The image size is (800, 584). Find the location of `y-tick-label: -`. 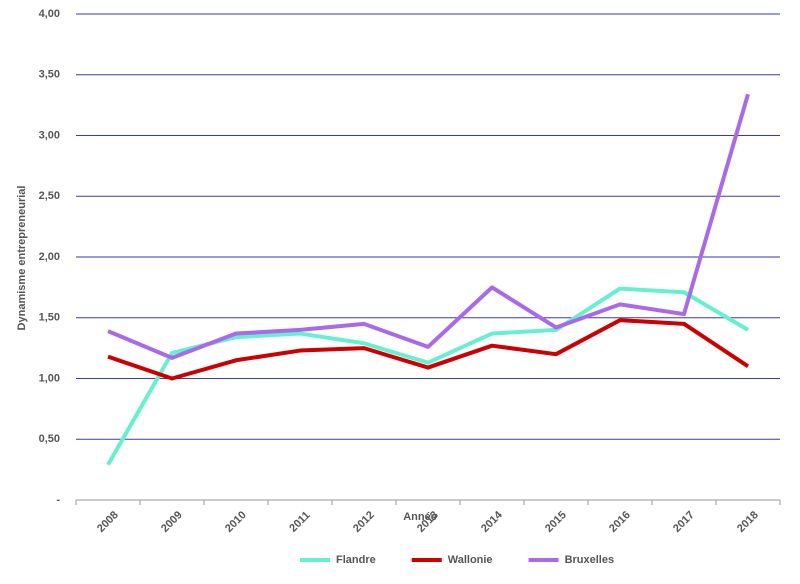

y-tick-label: - is located at coordinates (58, 500).